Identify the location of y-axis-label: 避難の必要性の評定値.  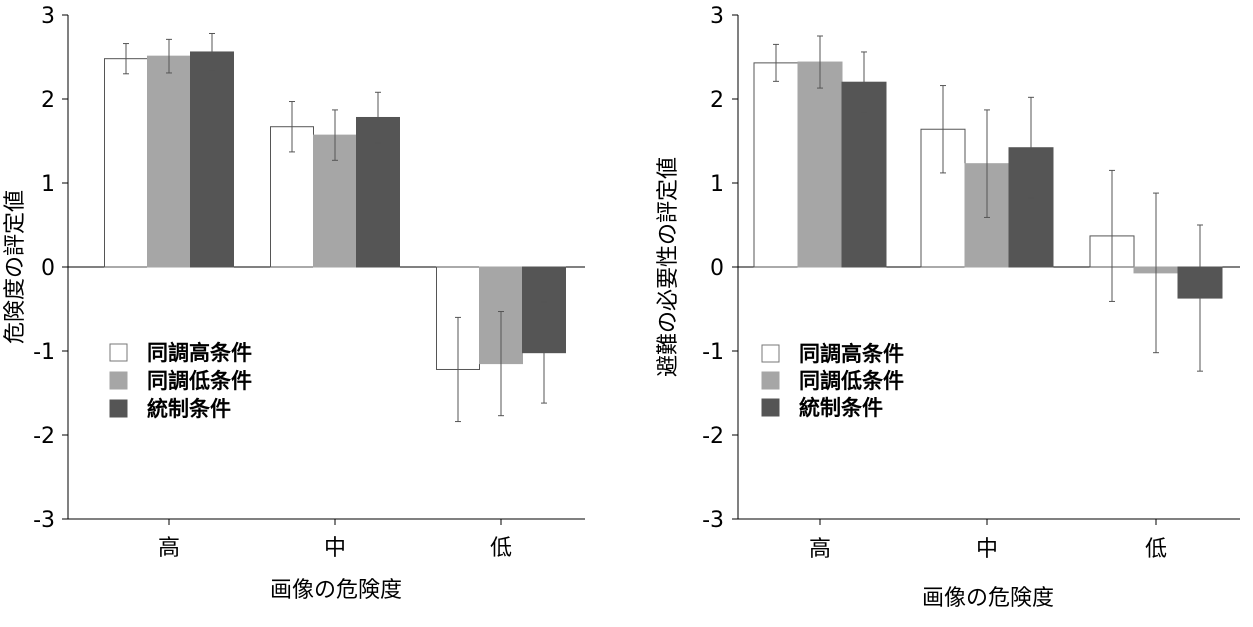
(668, 267).